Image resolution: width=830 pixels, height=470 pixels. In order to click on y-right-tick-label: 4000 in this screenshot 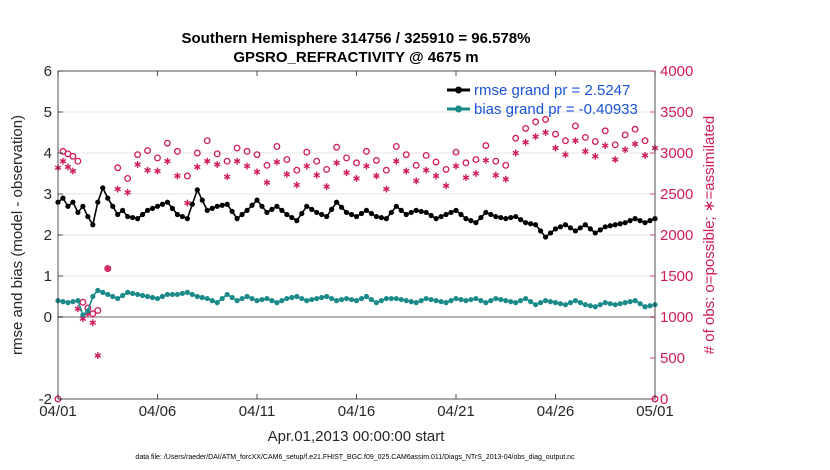, I will do `click(676, 71)`.